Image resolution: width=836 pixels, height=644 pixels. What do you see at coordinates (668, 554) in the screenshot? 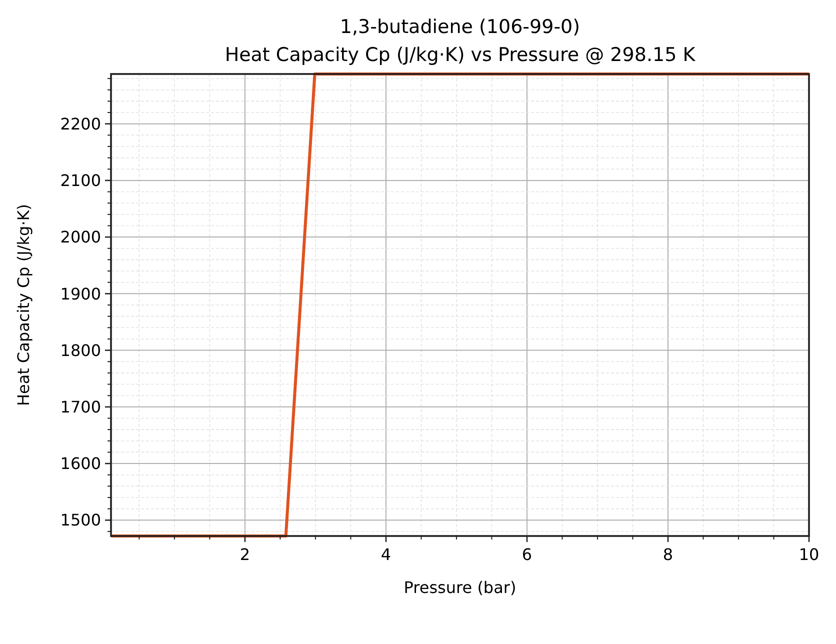
I see `x-tick-label: 8` at bounding box center [668, 554].